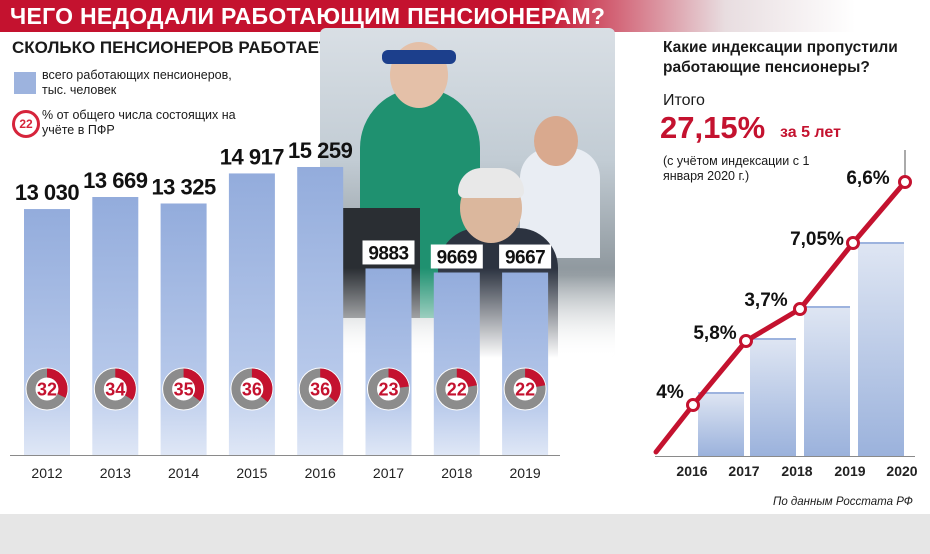 The image size is (930, 554). What do you see at coordinates (47, 192) in the screenshot?
I see `value-label-2012: 13 030` at bounding box center [47, 192].